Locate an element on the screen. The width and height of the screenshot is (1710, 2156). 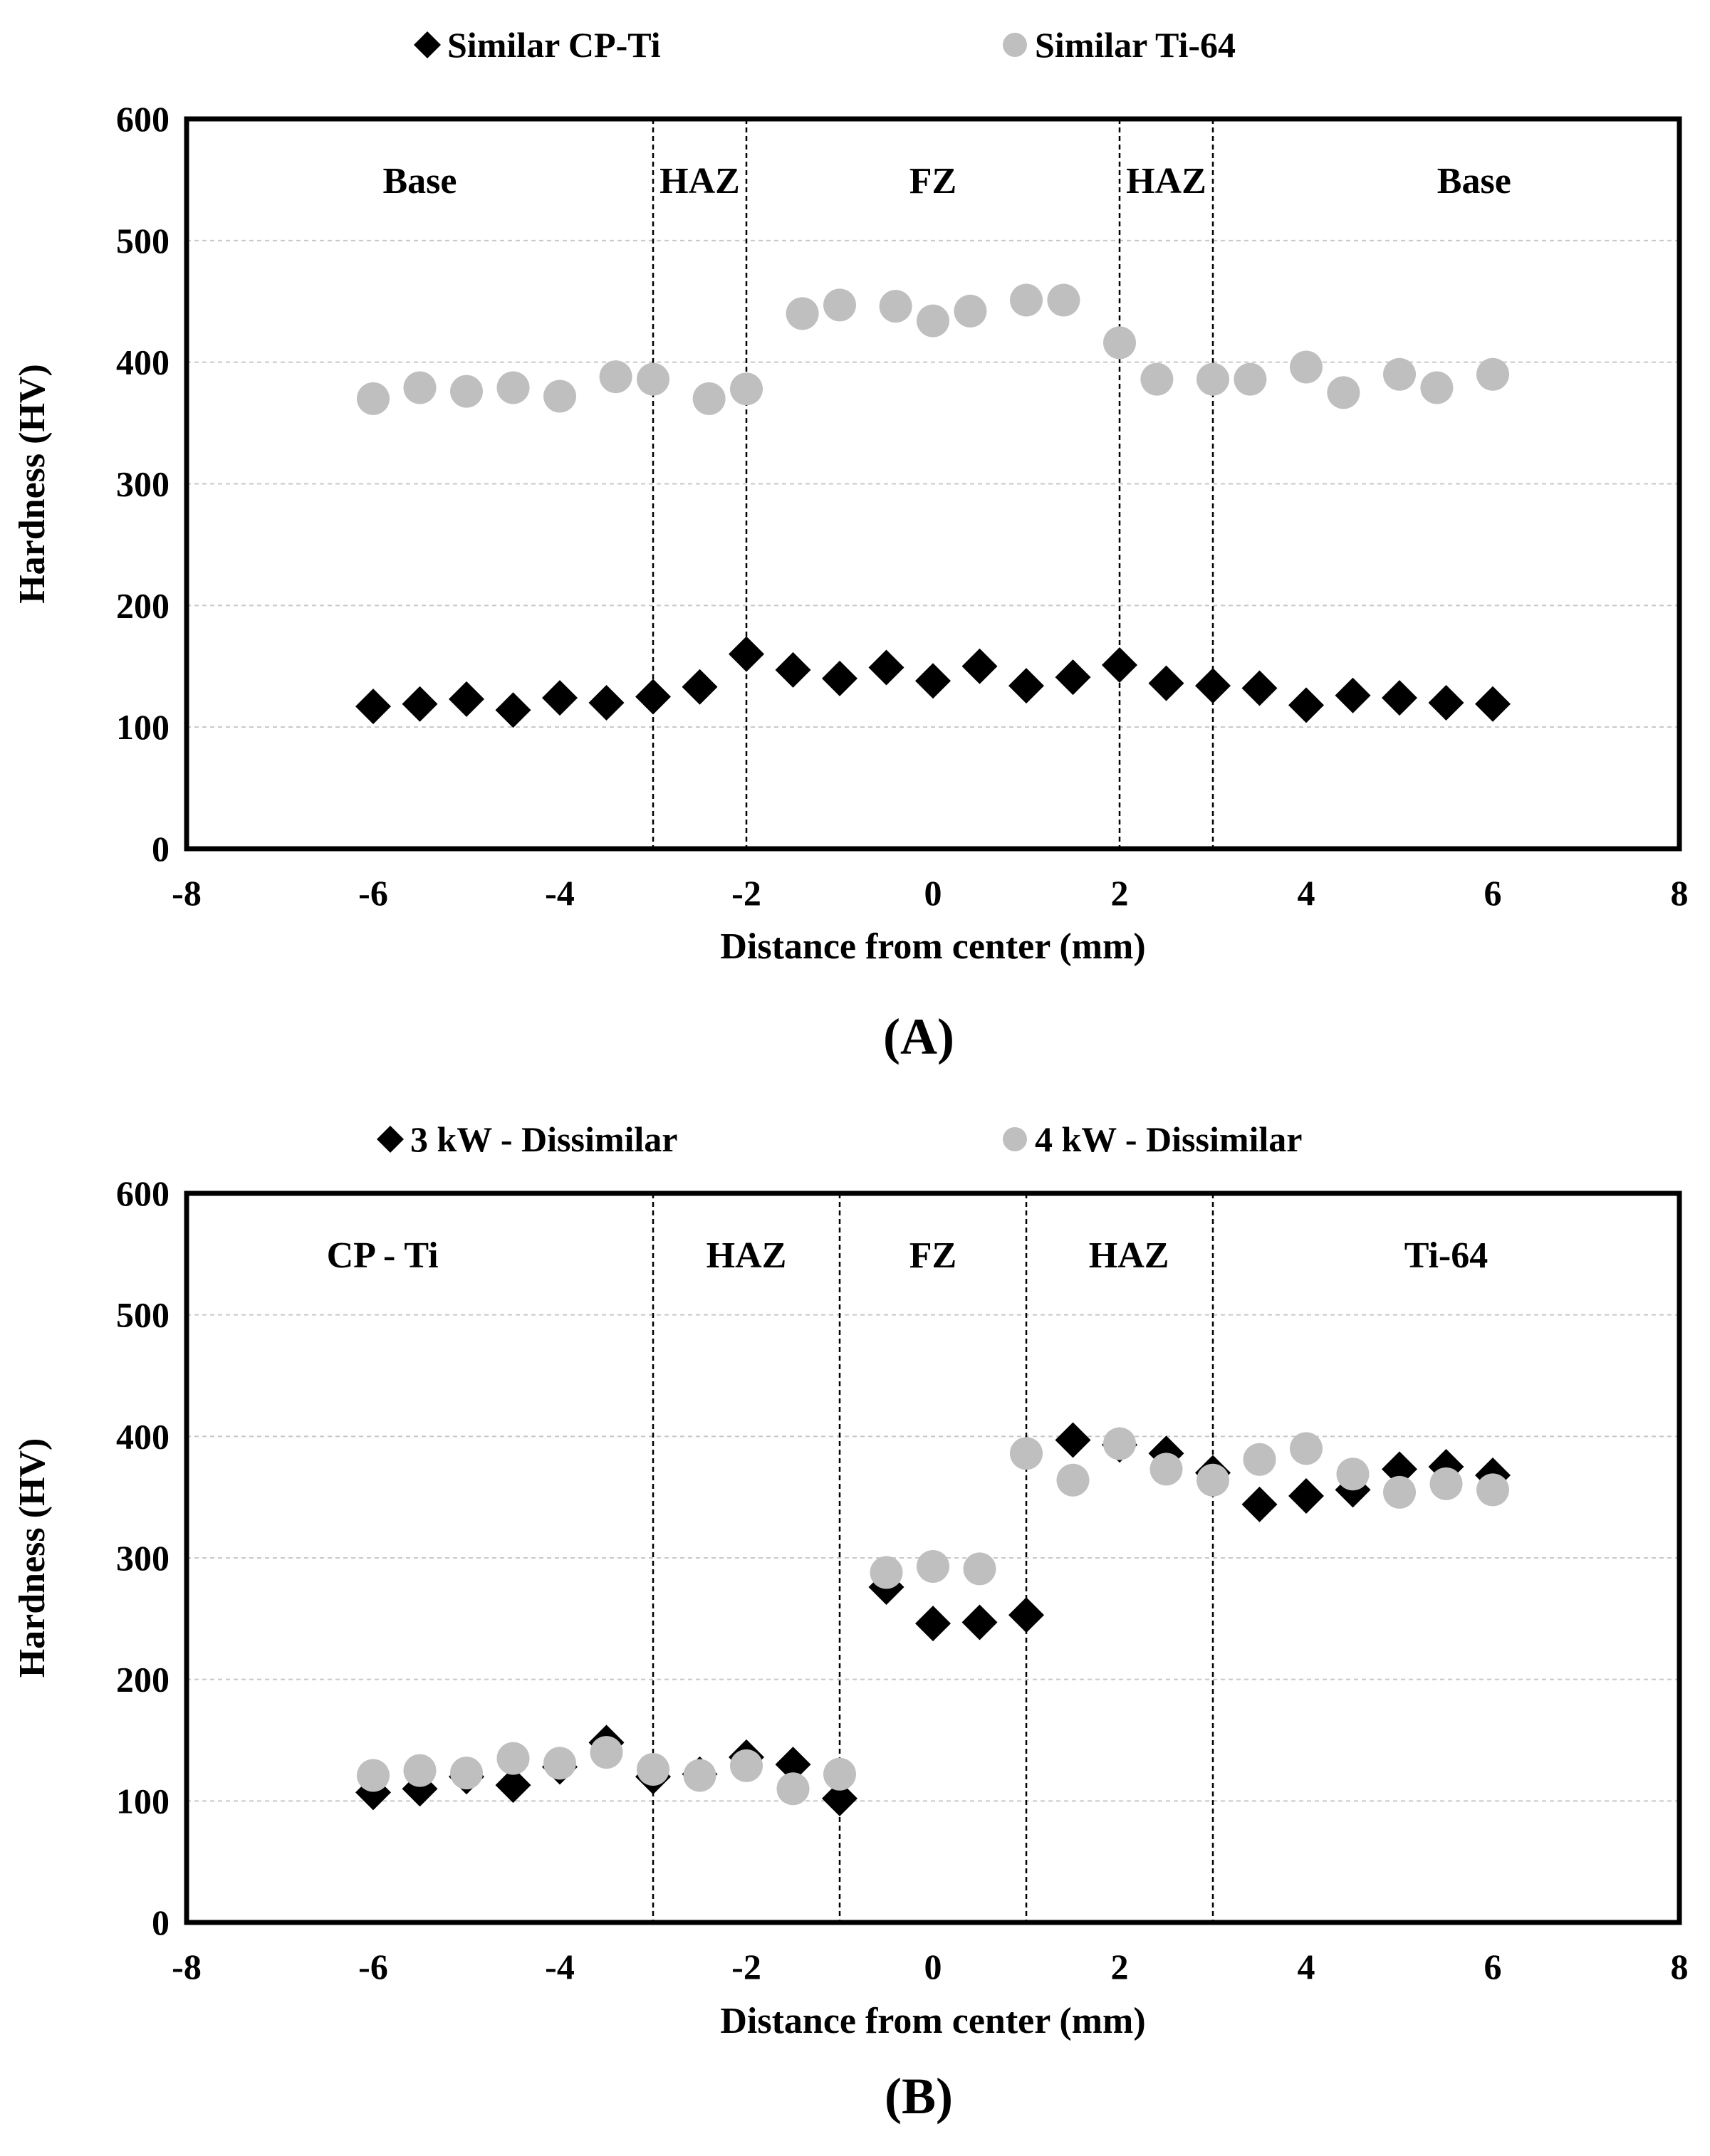
zone-label: CP - Ti is located at coordinates (383, 1255).